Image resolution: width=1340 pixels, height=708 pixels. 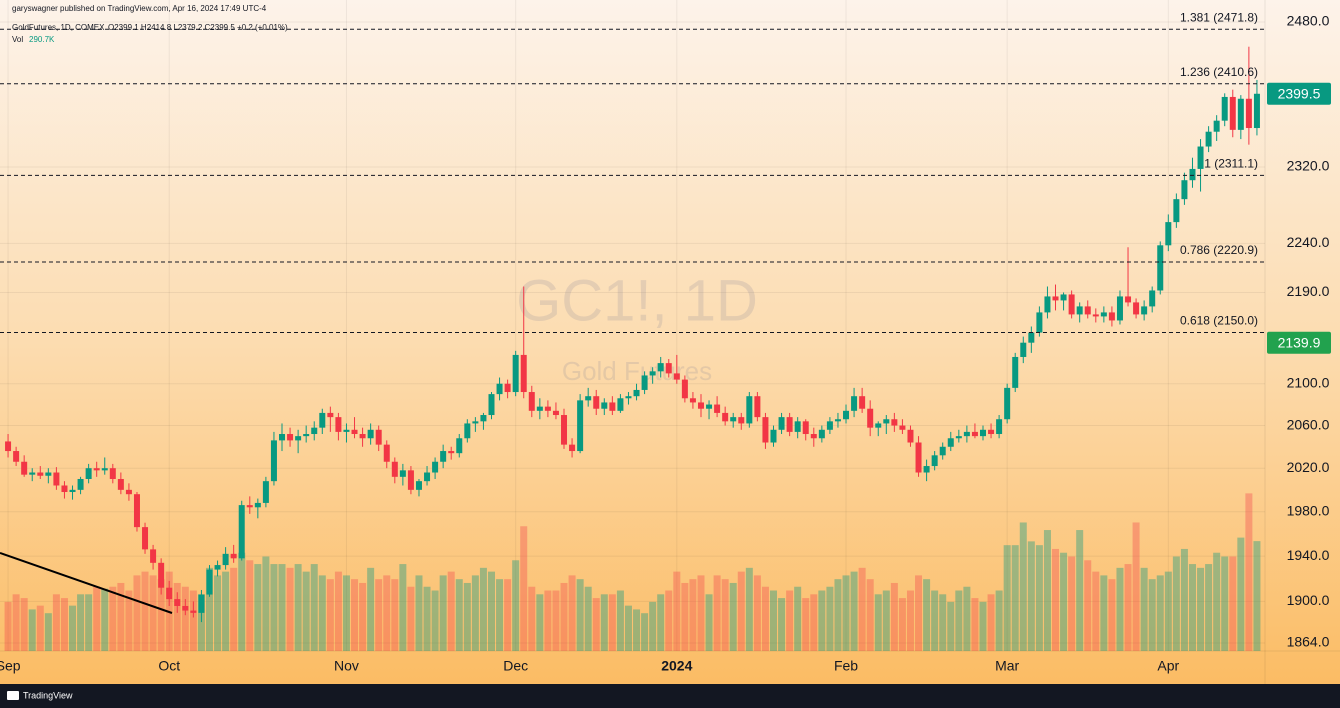 What do you see at coordinates (1219, 17) in the screenshot?
I see `fib-label: 1.381 (2471.8)` at bounding box center [1219, 17].